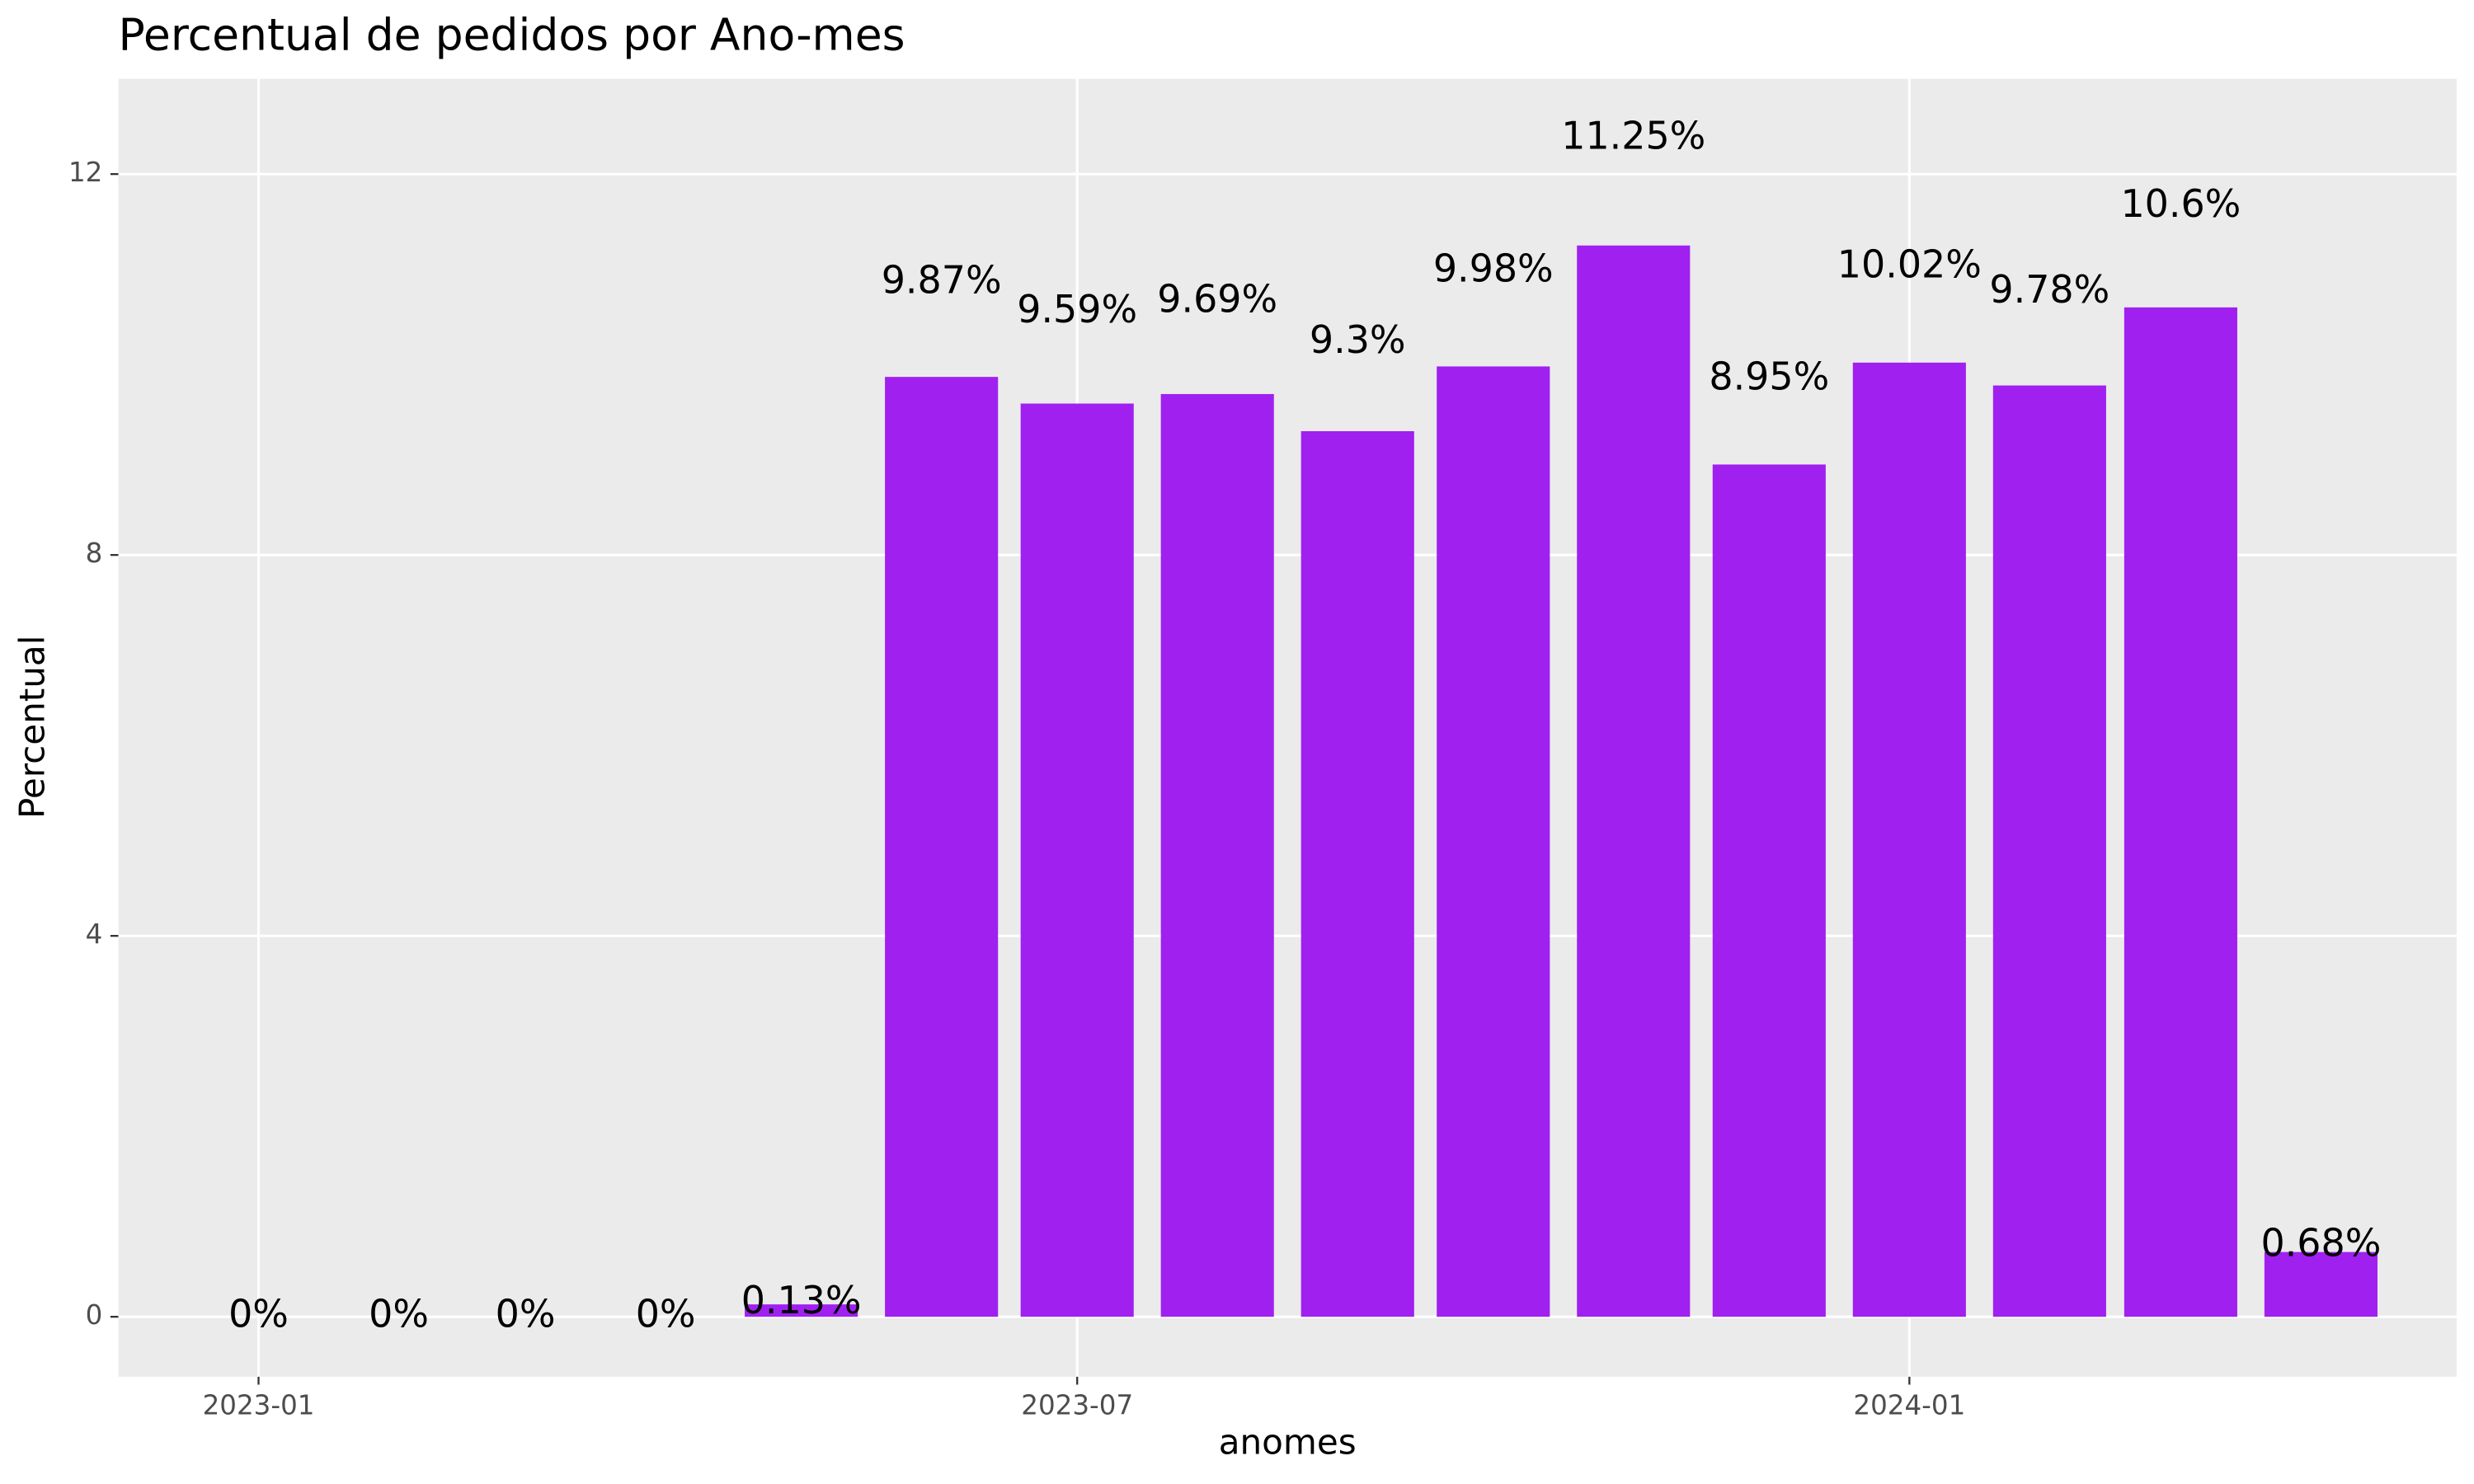 Image resolution: width=2474 pixels, height=1484 pixels. Describe the element at coordinates (1077, 1405) in the screenshot. I see `x-tick-label: 2023-07` at that location.